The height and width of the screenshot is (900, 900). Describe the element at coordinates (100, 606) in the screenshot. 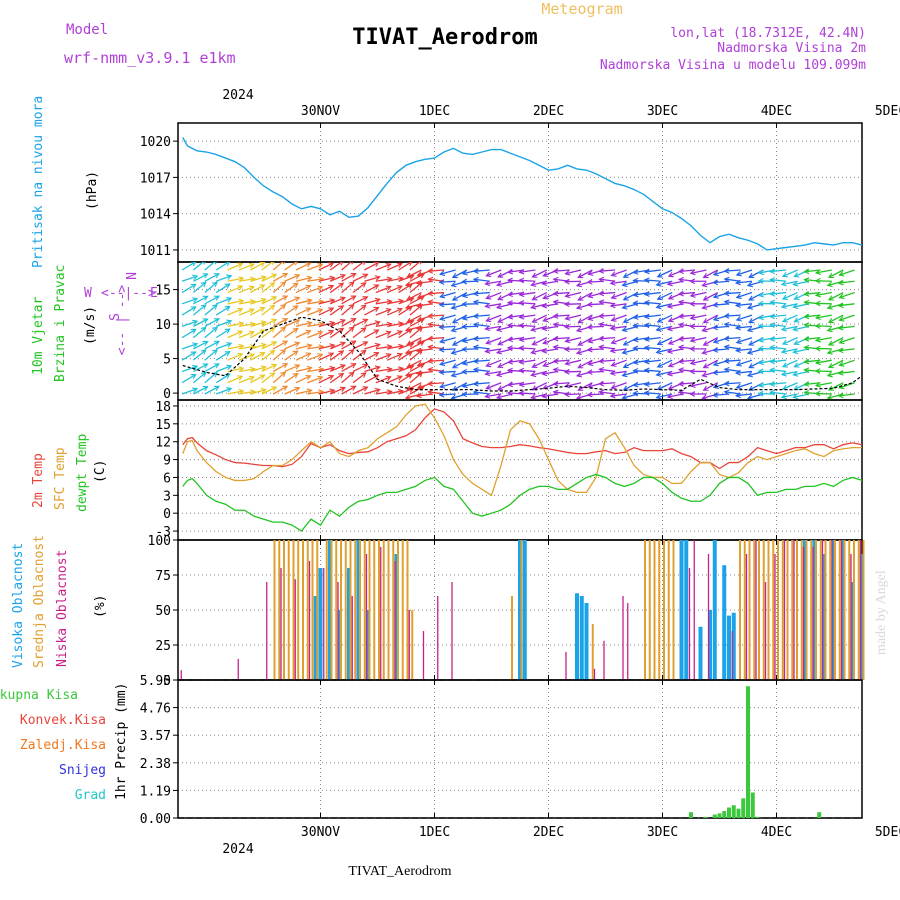

I see `cloud-unit: (%)` at that location.